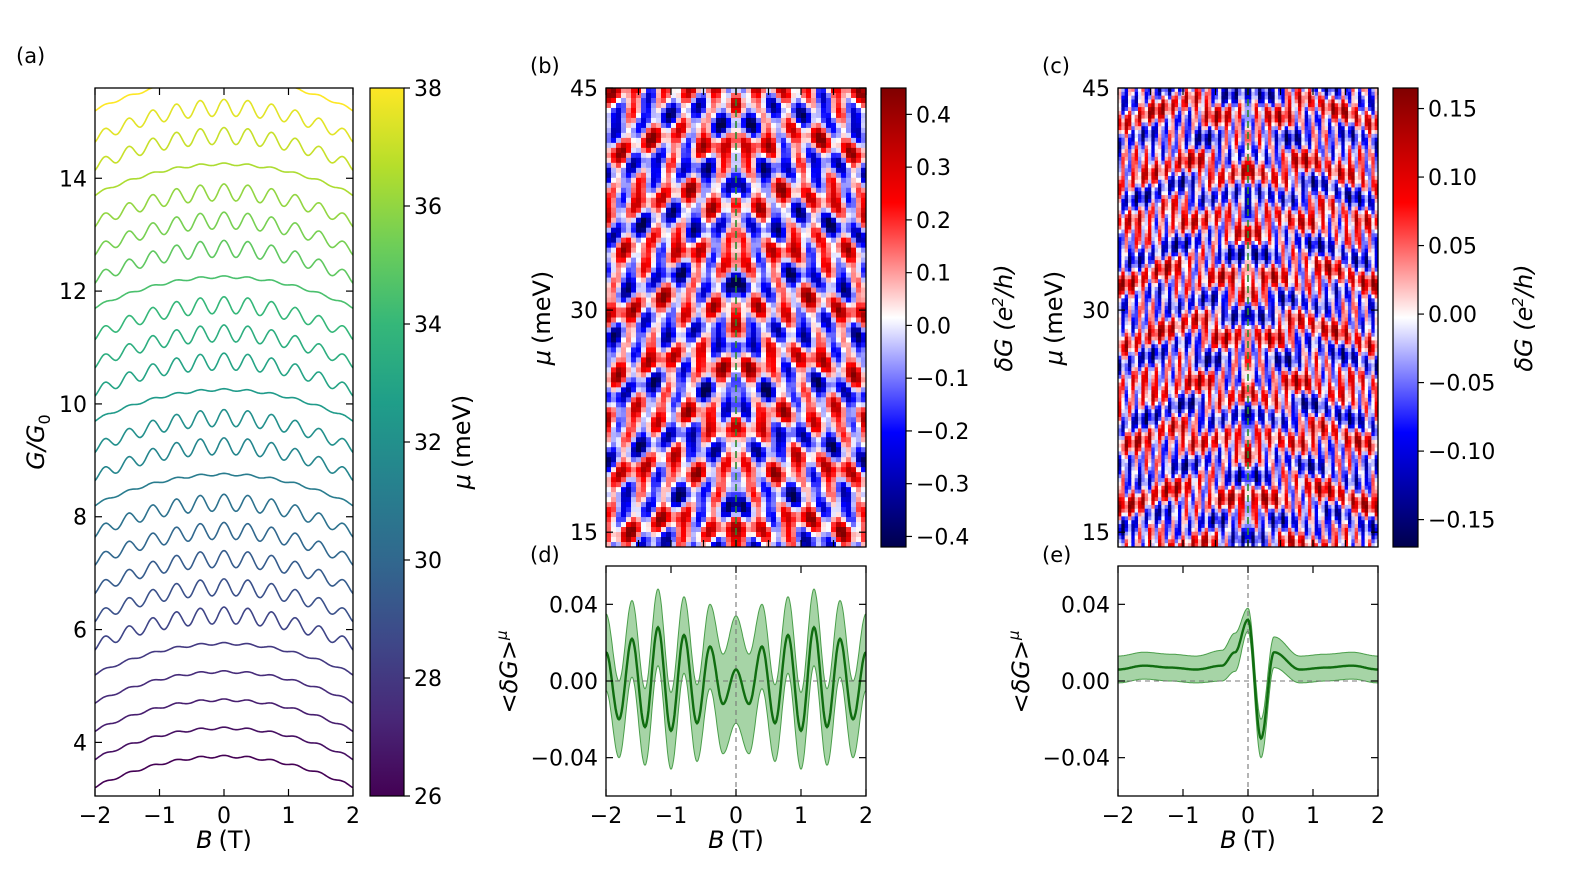  I want to click on series-line-mu-34.5, so click(224, 292).